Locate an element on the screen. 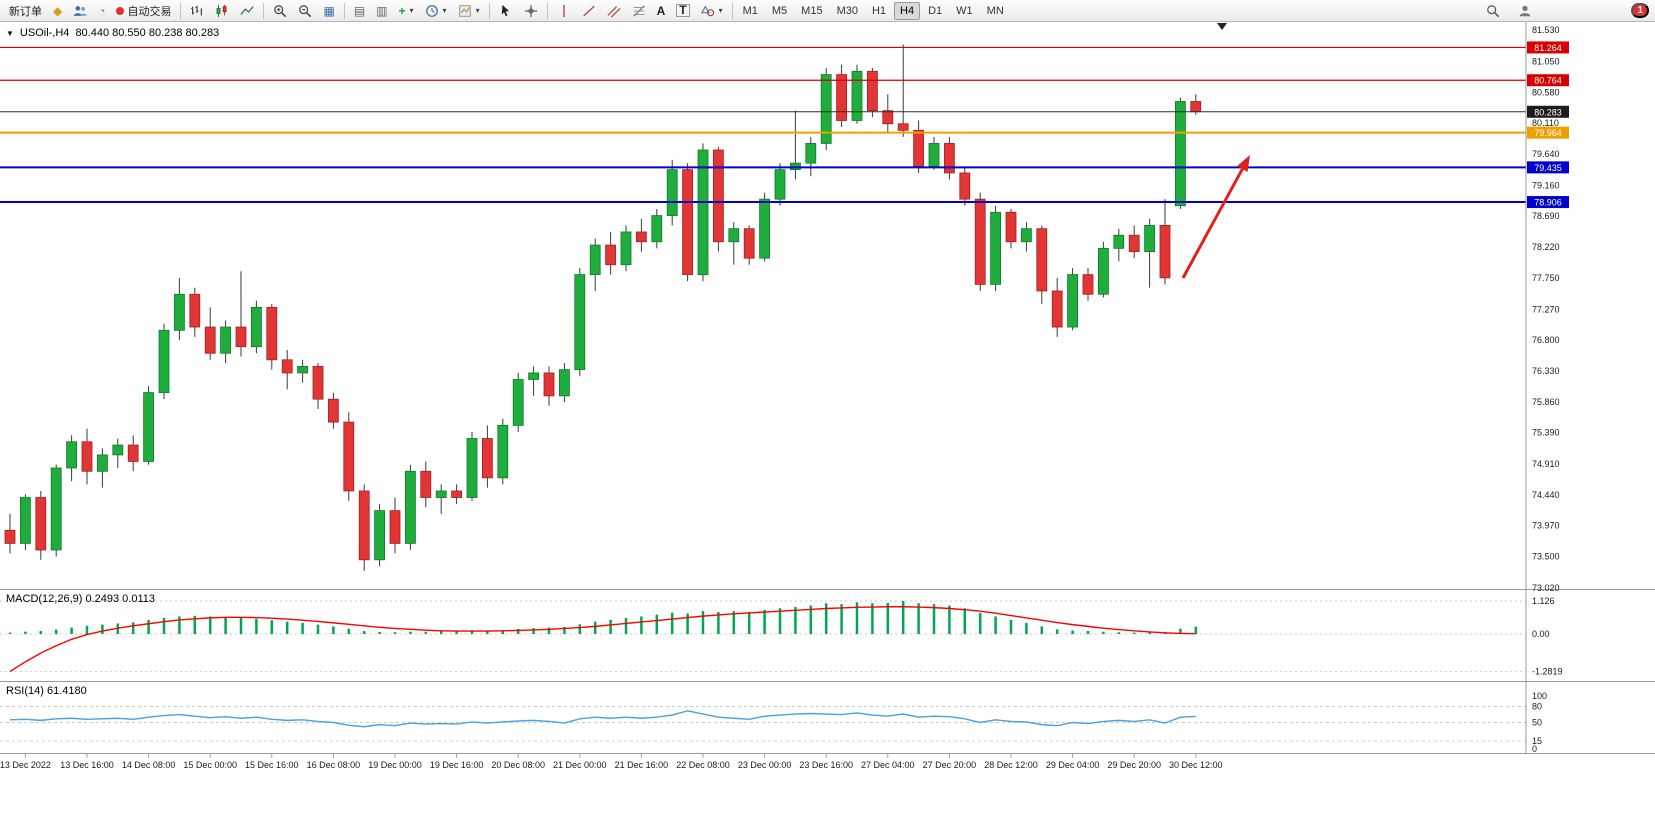 Image resolution: width=1655 pixels, height=823 pixels. timeframe-button-h4: H4 is located at coordinates (907, 10).